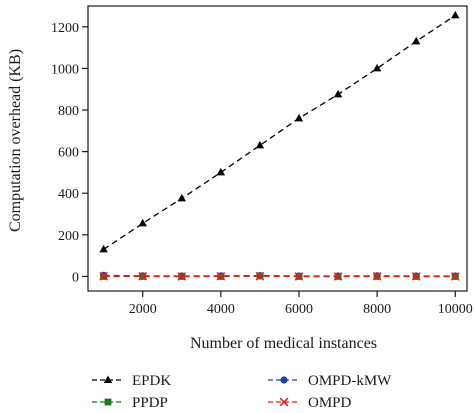 This screenshot has height=413, width=474. I want to click on y-tick-label: 0, so click(75, 277).